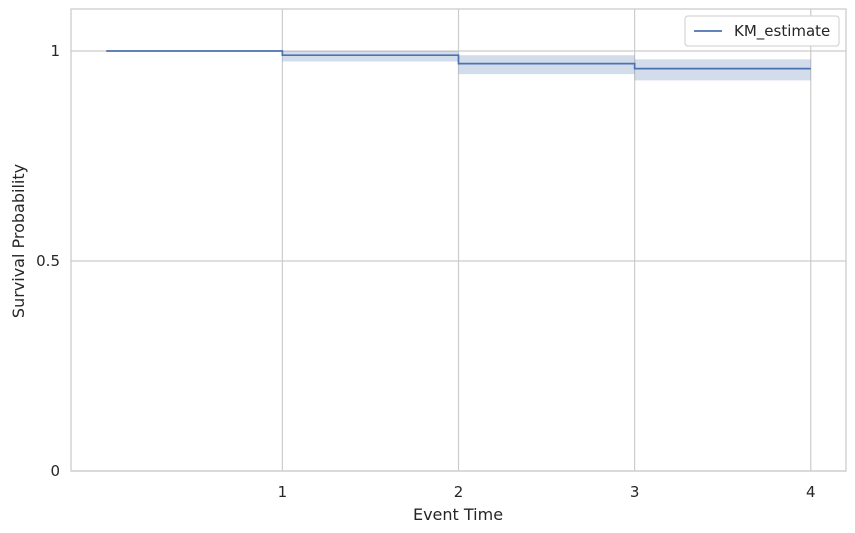  What do you see at coordinates (18, 241) in the screenshot?
I see `y-axis-label: Survival Probability` at bounding box center [18, 241].